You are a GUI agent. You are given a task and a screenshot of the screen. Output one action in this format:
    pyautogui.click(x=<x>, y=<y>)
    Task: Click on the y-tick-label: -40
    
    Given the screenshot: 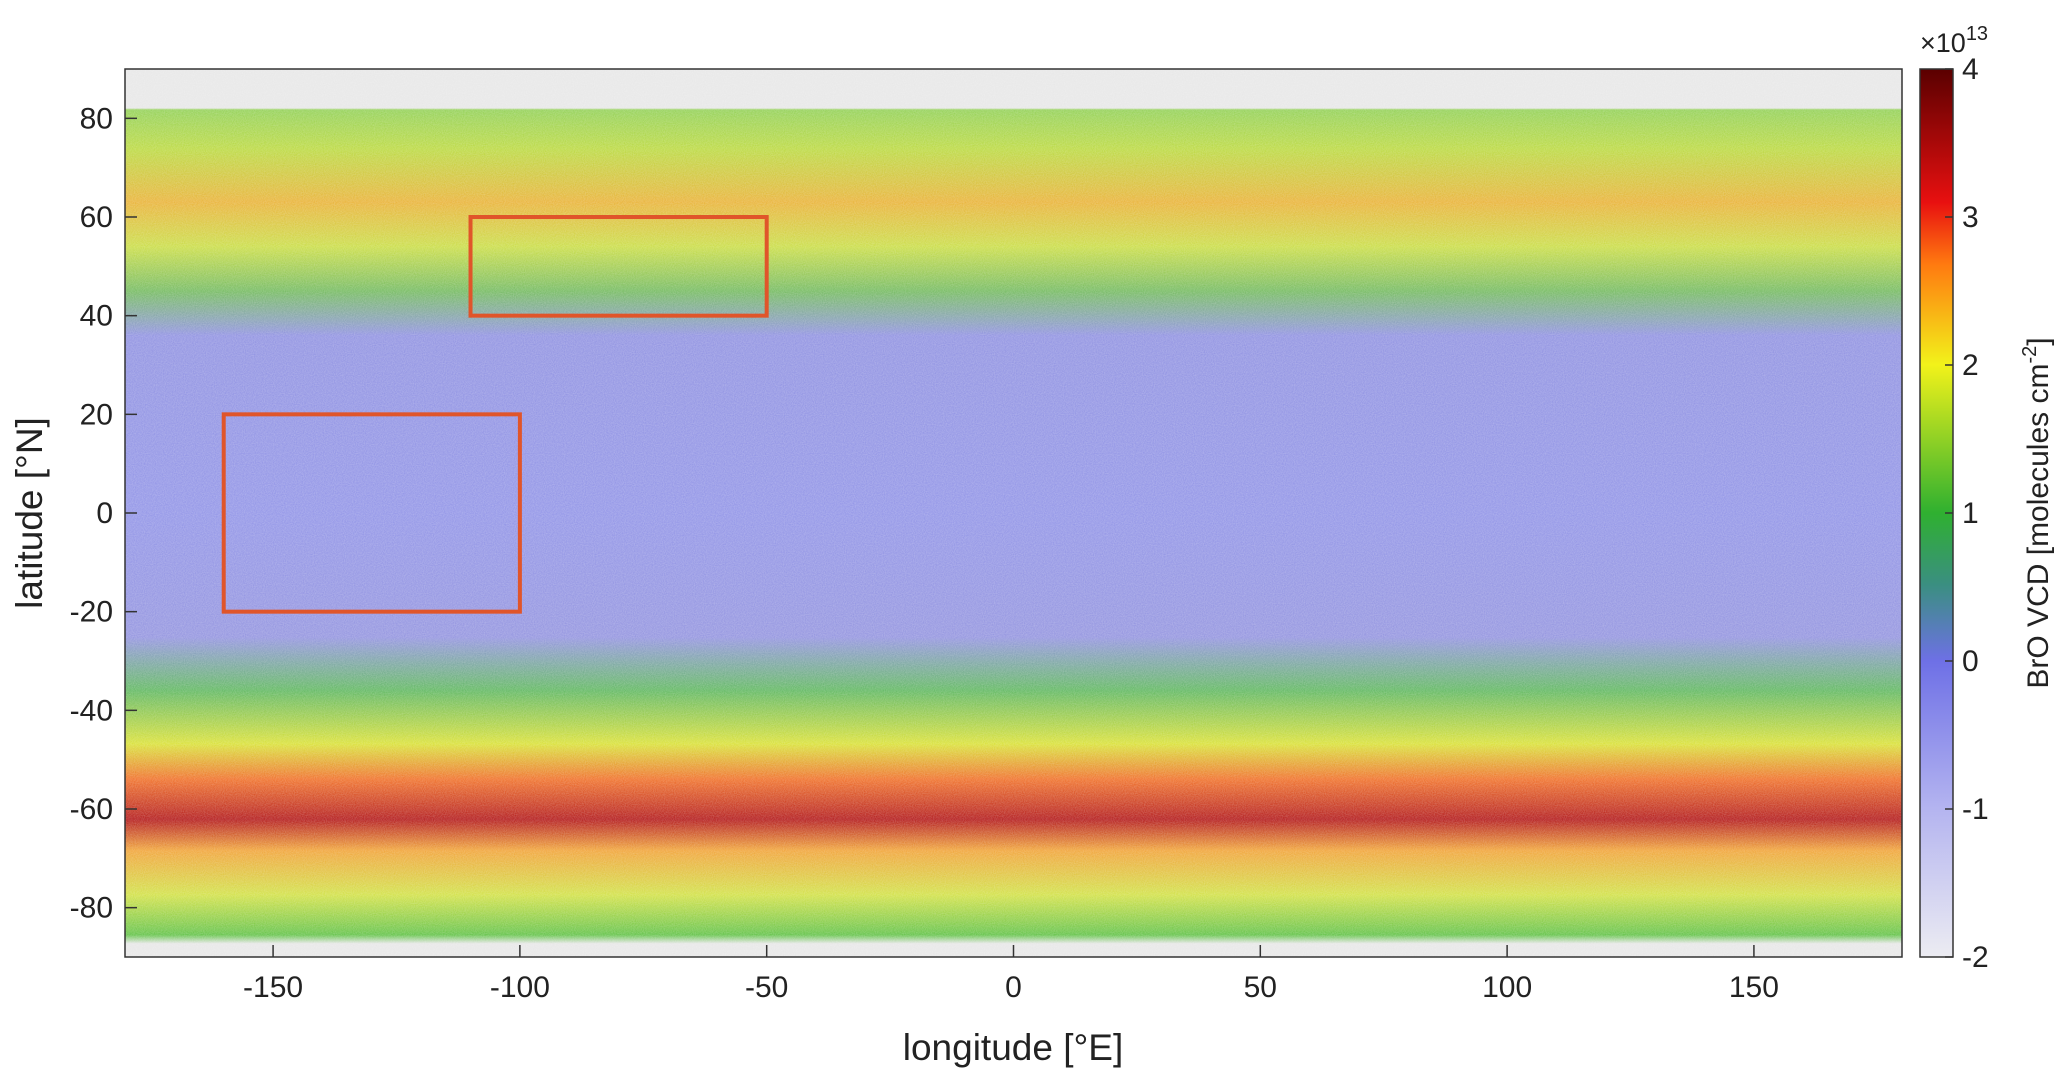 What is the action you would take?
    pyautogui.click(x=91, y=710)
    